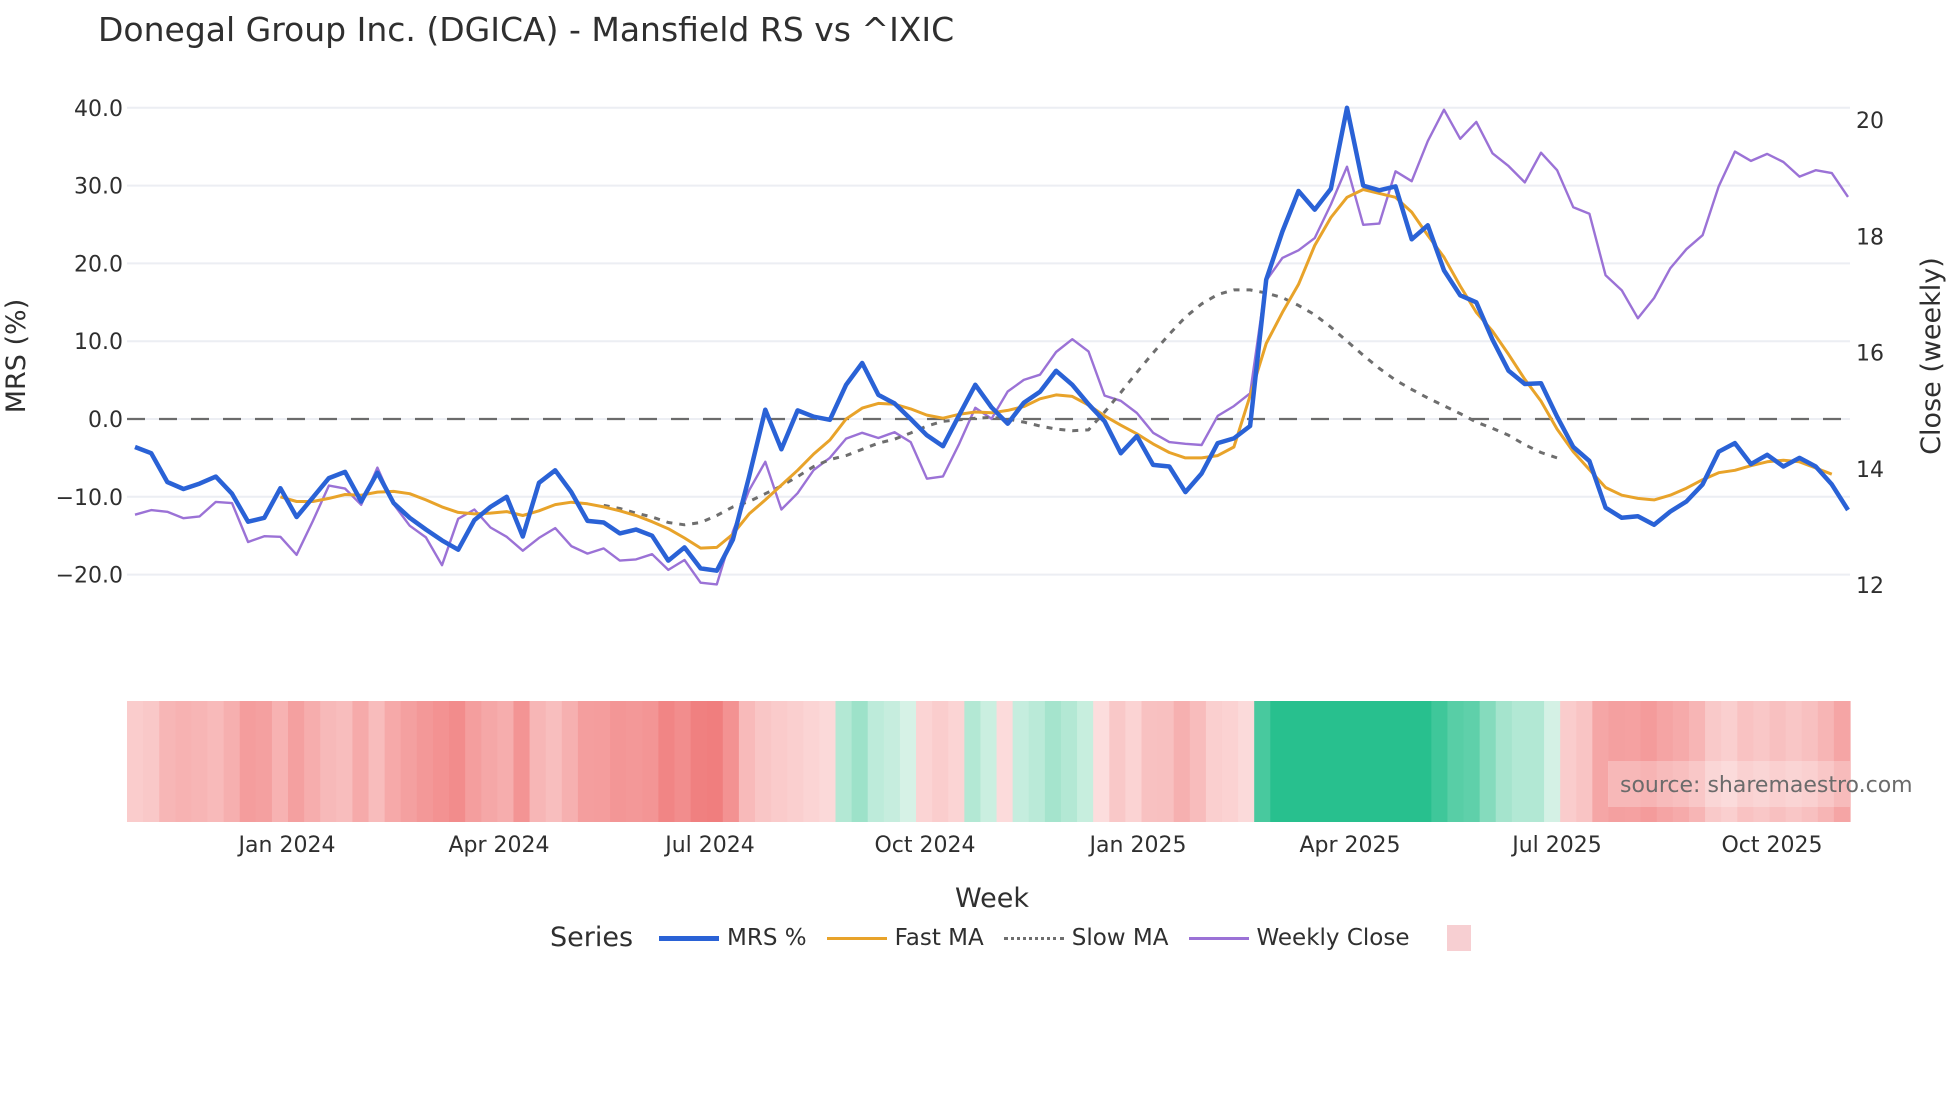 The height and width of the screenshot is (1102, 1960). Describe the element at coordinates (98, 187) in the screenshot. I see `left-tick-label: 30.0` at that location.